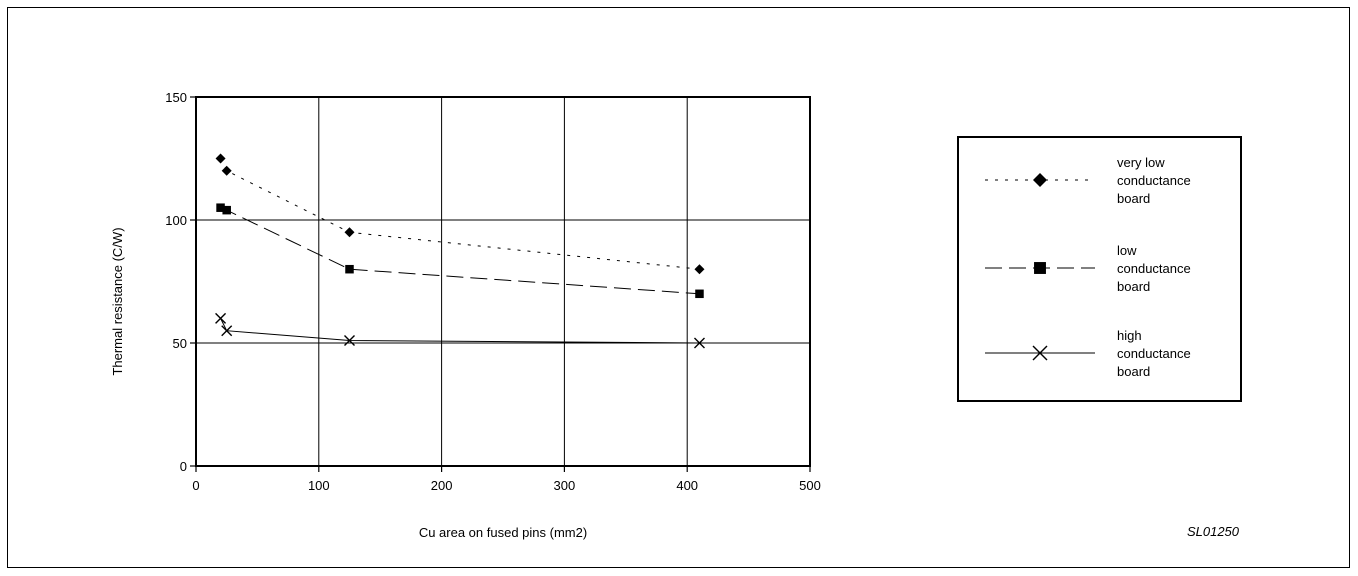 The image size is (1358, 576). Describe the element at coordinates (565, 485) in the screenshot. I see `x-tick-label: 300` at that location.